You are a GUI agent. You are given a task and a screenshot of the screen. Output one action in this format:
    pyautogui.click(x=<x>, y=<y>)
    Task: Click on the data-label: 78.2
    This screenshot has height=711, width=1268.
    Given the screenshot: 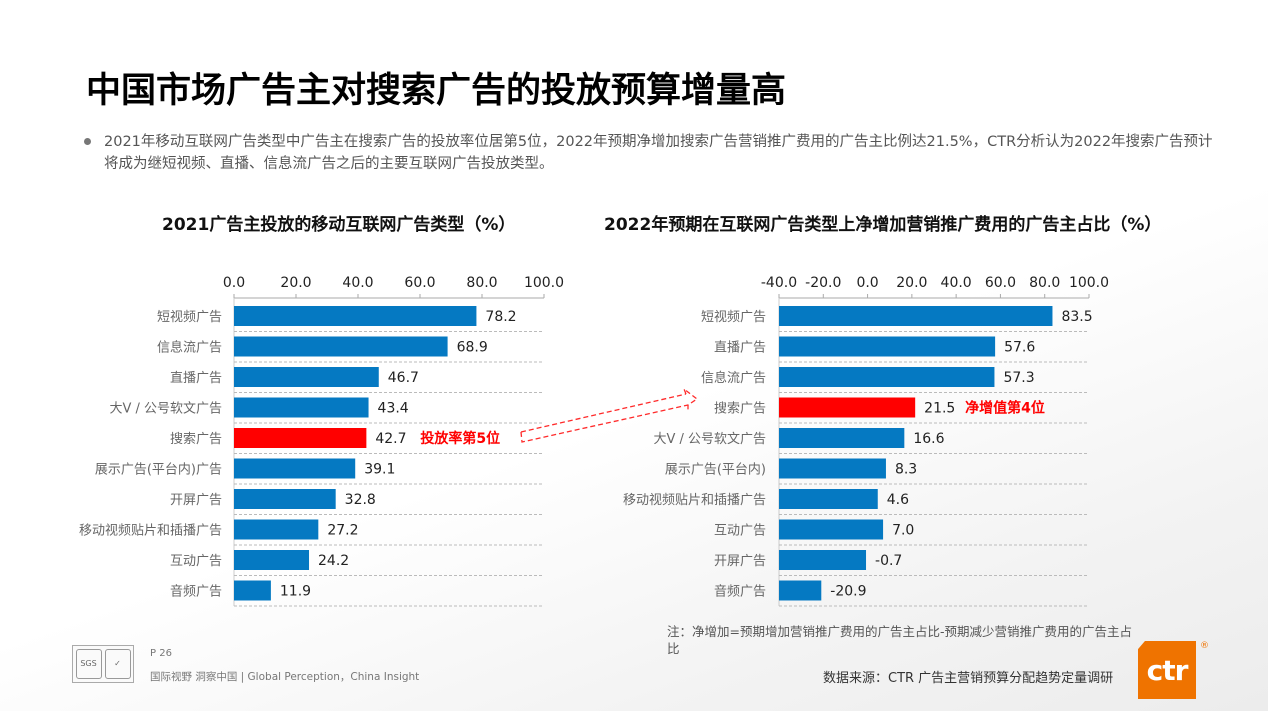 What is the action you would take?
    pyautogui.click(x=500, y=317)
    